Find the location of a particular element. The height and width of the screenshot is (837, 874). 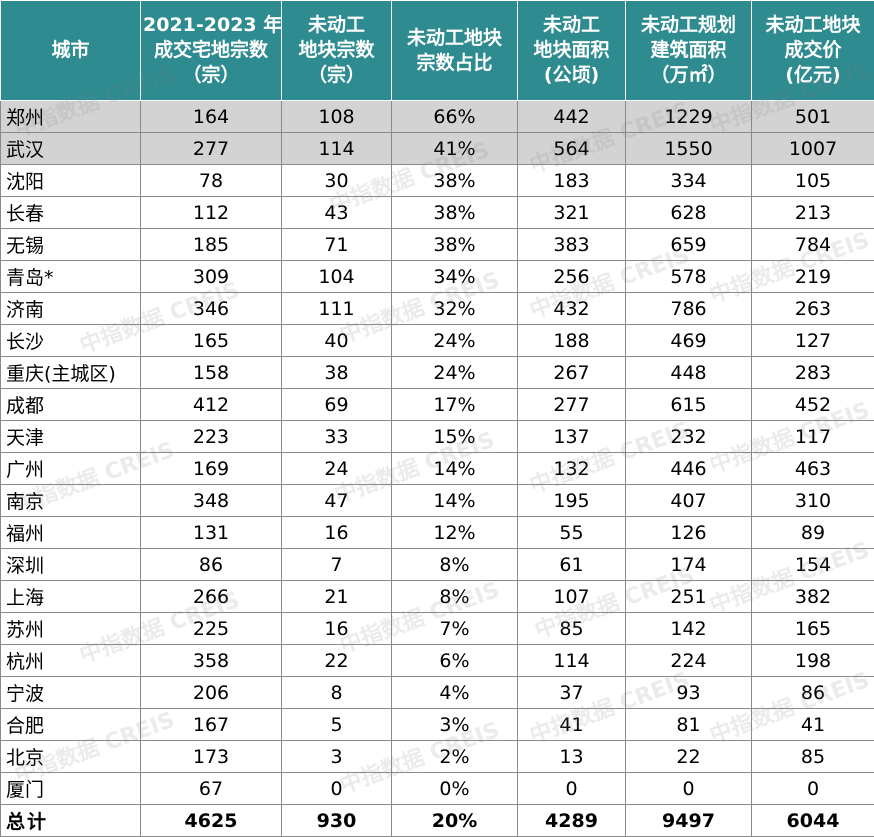

idle-share-cell: 2% is located at coordinates (455, 757).